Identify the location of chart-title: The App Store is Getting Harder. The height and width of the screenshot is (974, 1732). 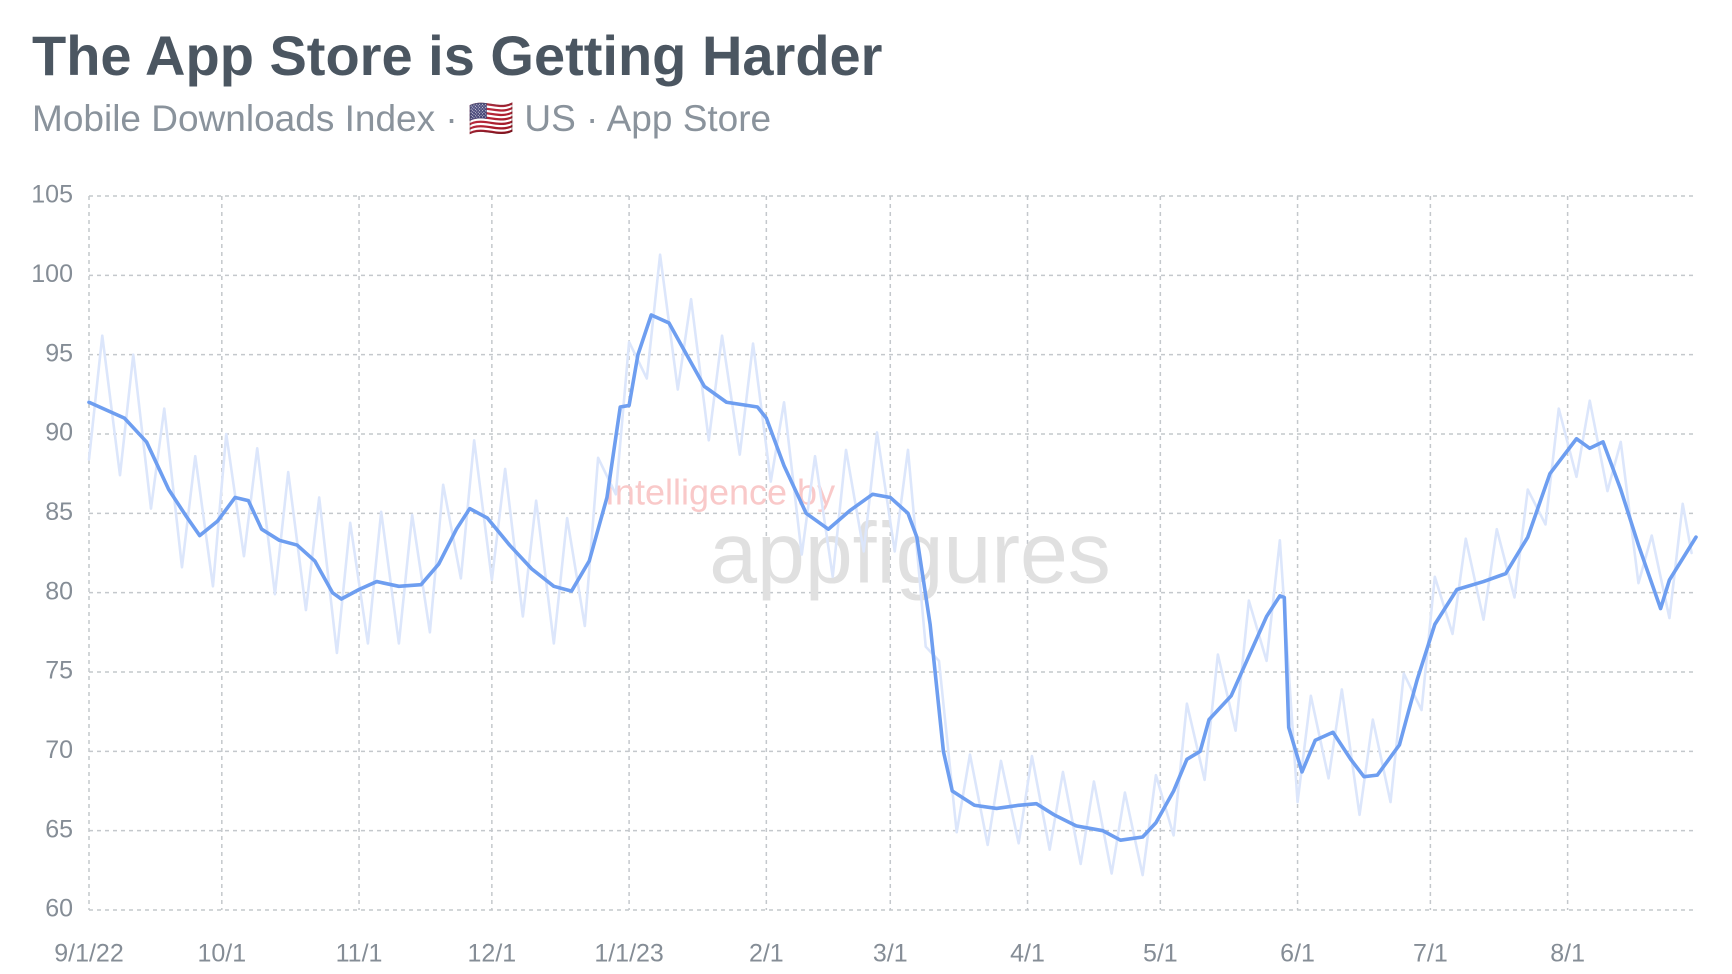
(457, 55).